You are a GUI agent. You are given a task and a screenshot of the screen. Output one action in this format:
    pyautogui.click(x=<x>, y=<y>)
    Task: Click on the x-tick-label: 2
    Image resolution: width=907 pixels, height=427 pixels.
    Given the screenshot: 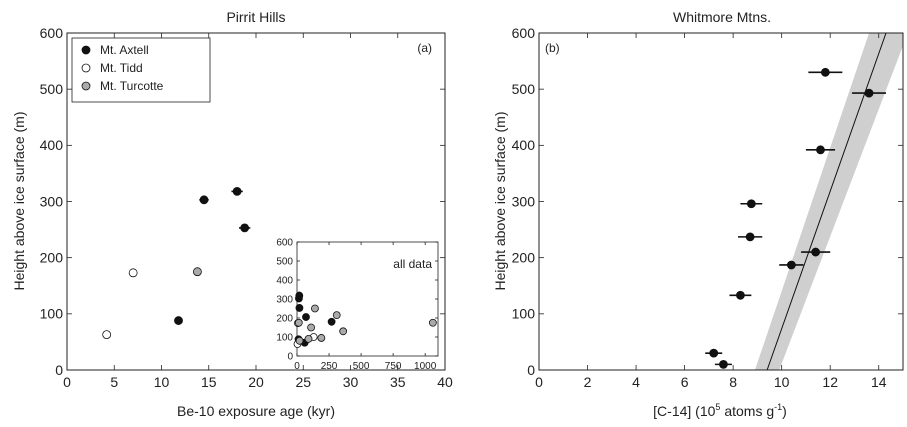 What is the action you would take?
    pyautogui.click(x=588, y=382)
    